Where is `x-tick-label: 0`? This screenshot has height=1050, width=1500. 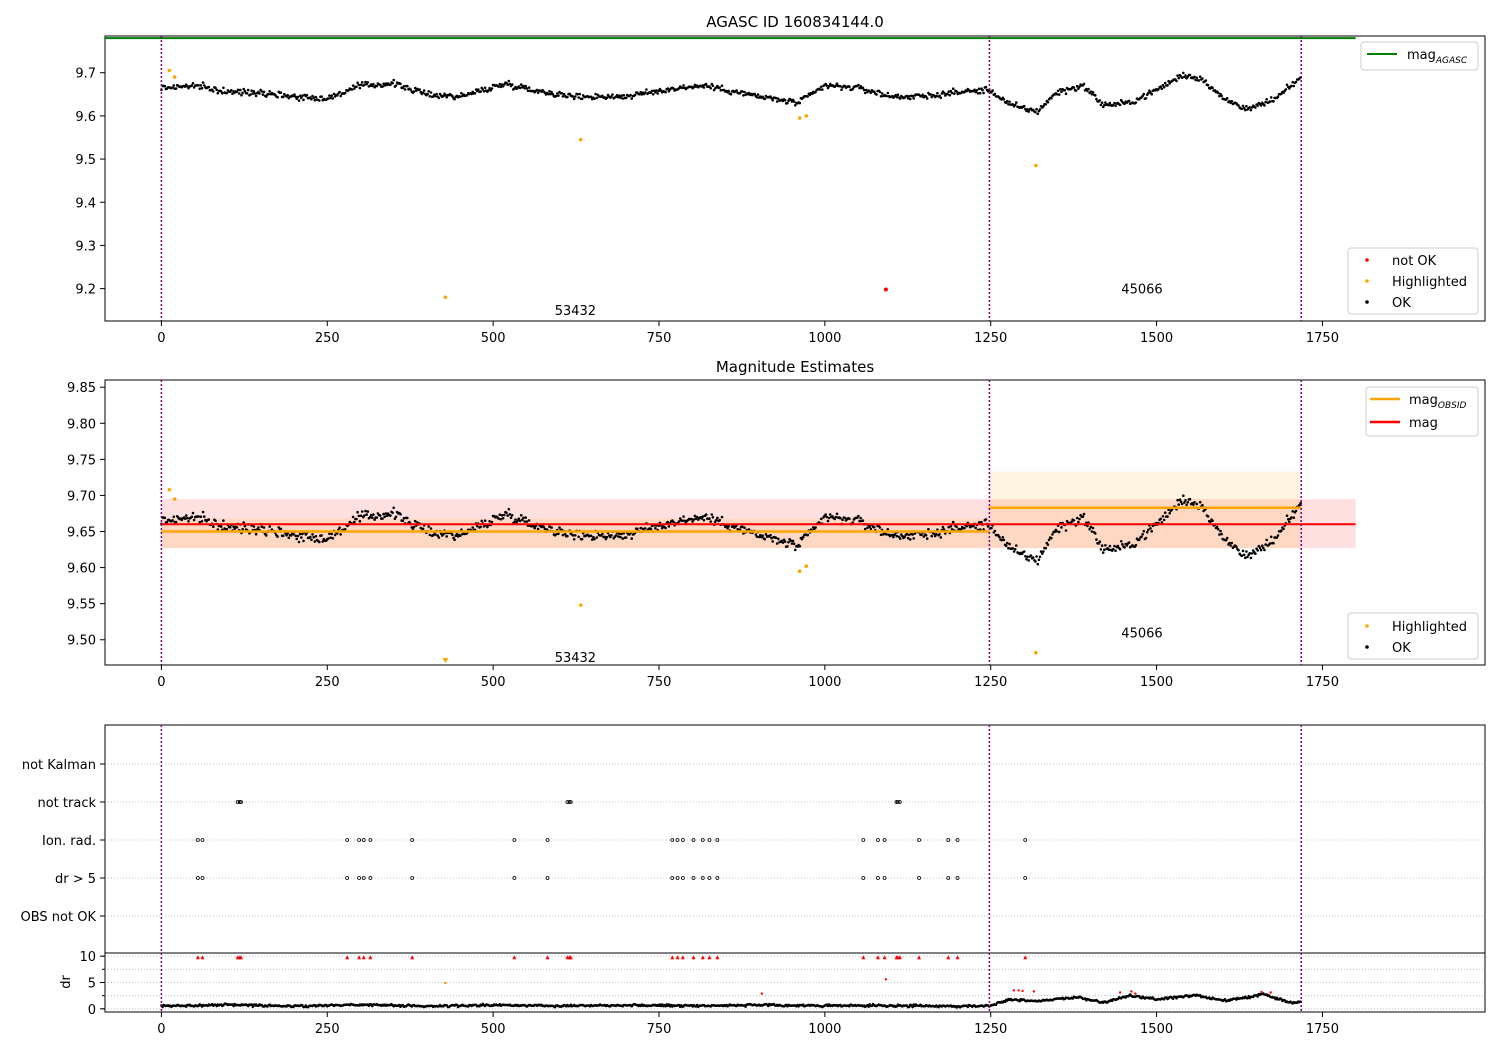
x-tick-label: 0 is located at coordinates (161, 682).